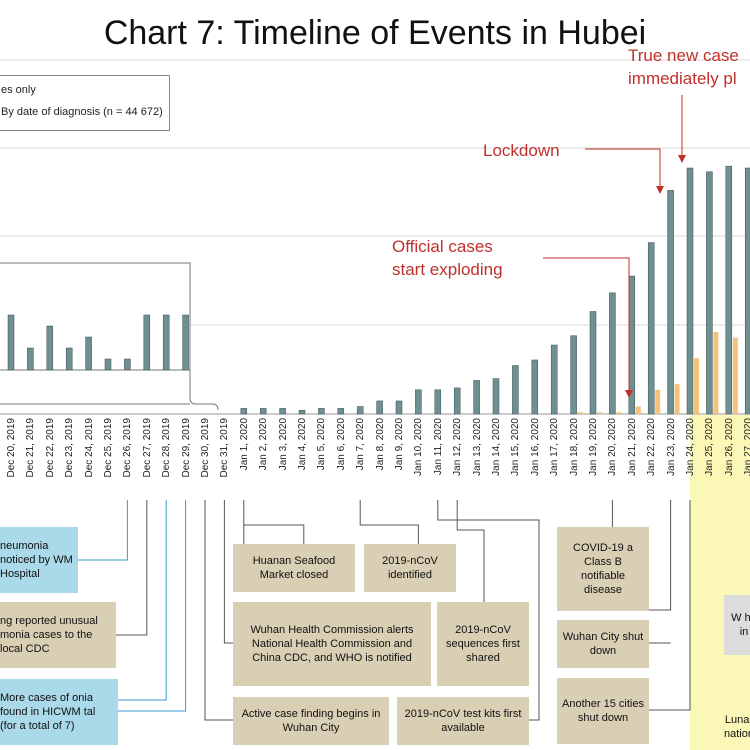  What do you see at coordinates (205, 448) in the screenshot?
I see `x-tick-label: Dec 30, 2019` at bounding box center [205, 448].